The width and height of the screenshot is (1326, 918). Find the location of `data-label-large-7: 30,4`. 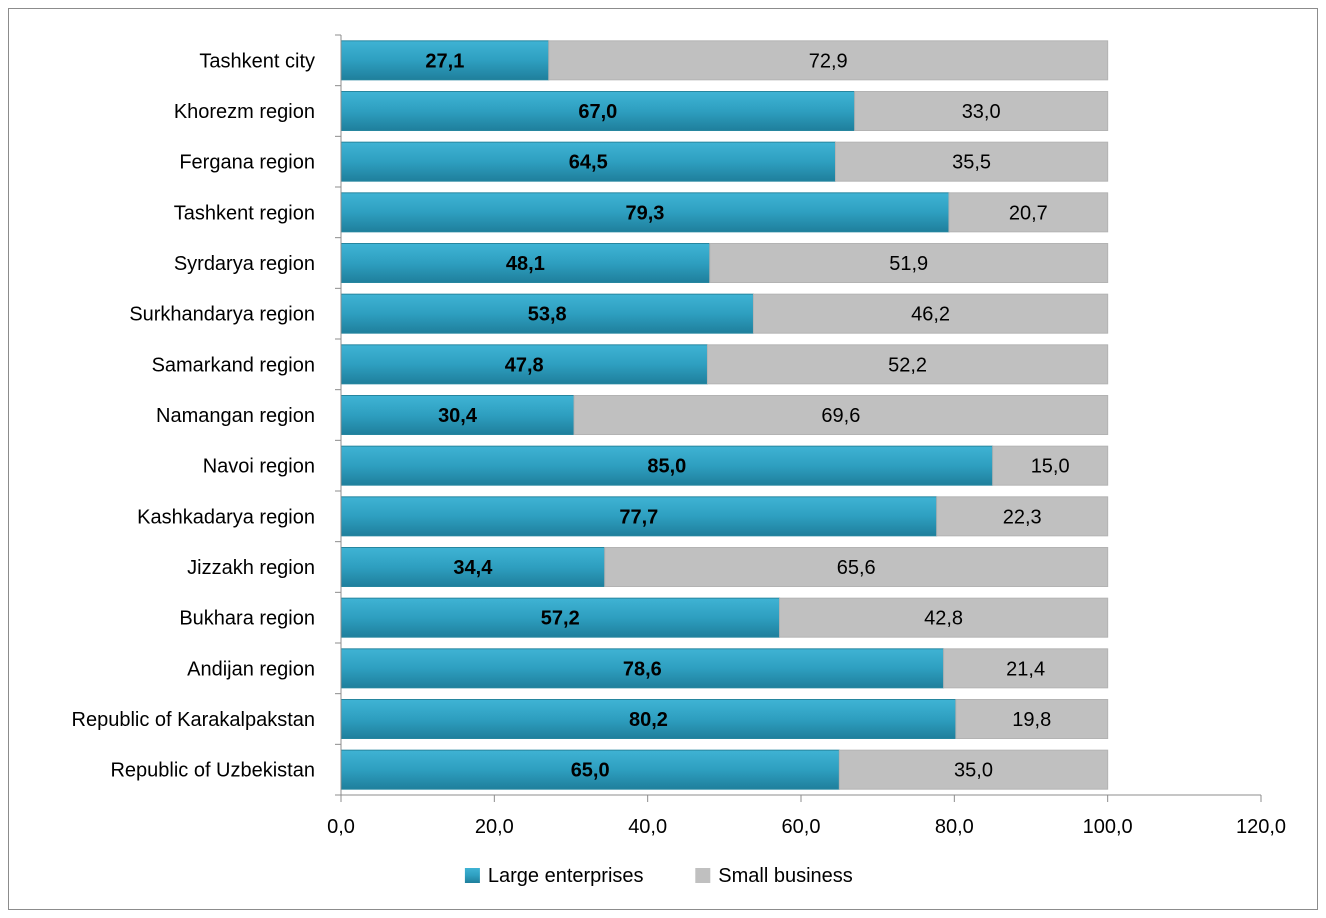

data-label-large-7: 30,4 is located at coordinates (458, 416).